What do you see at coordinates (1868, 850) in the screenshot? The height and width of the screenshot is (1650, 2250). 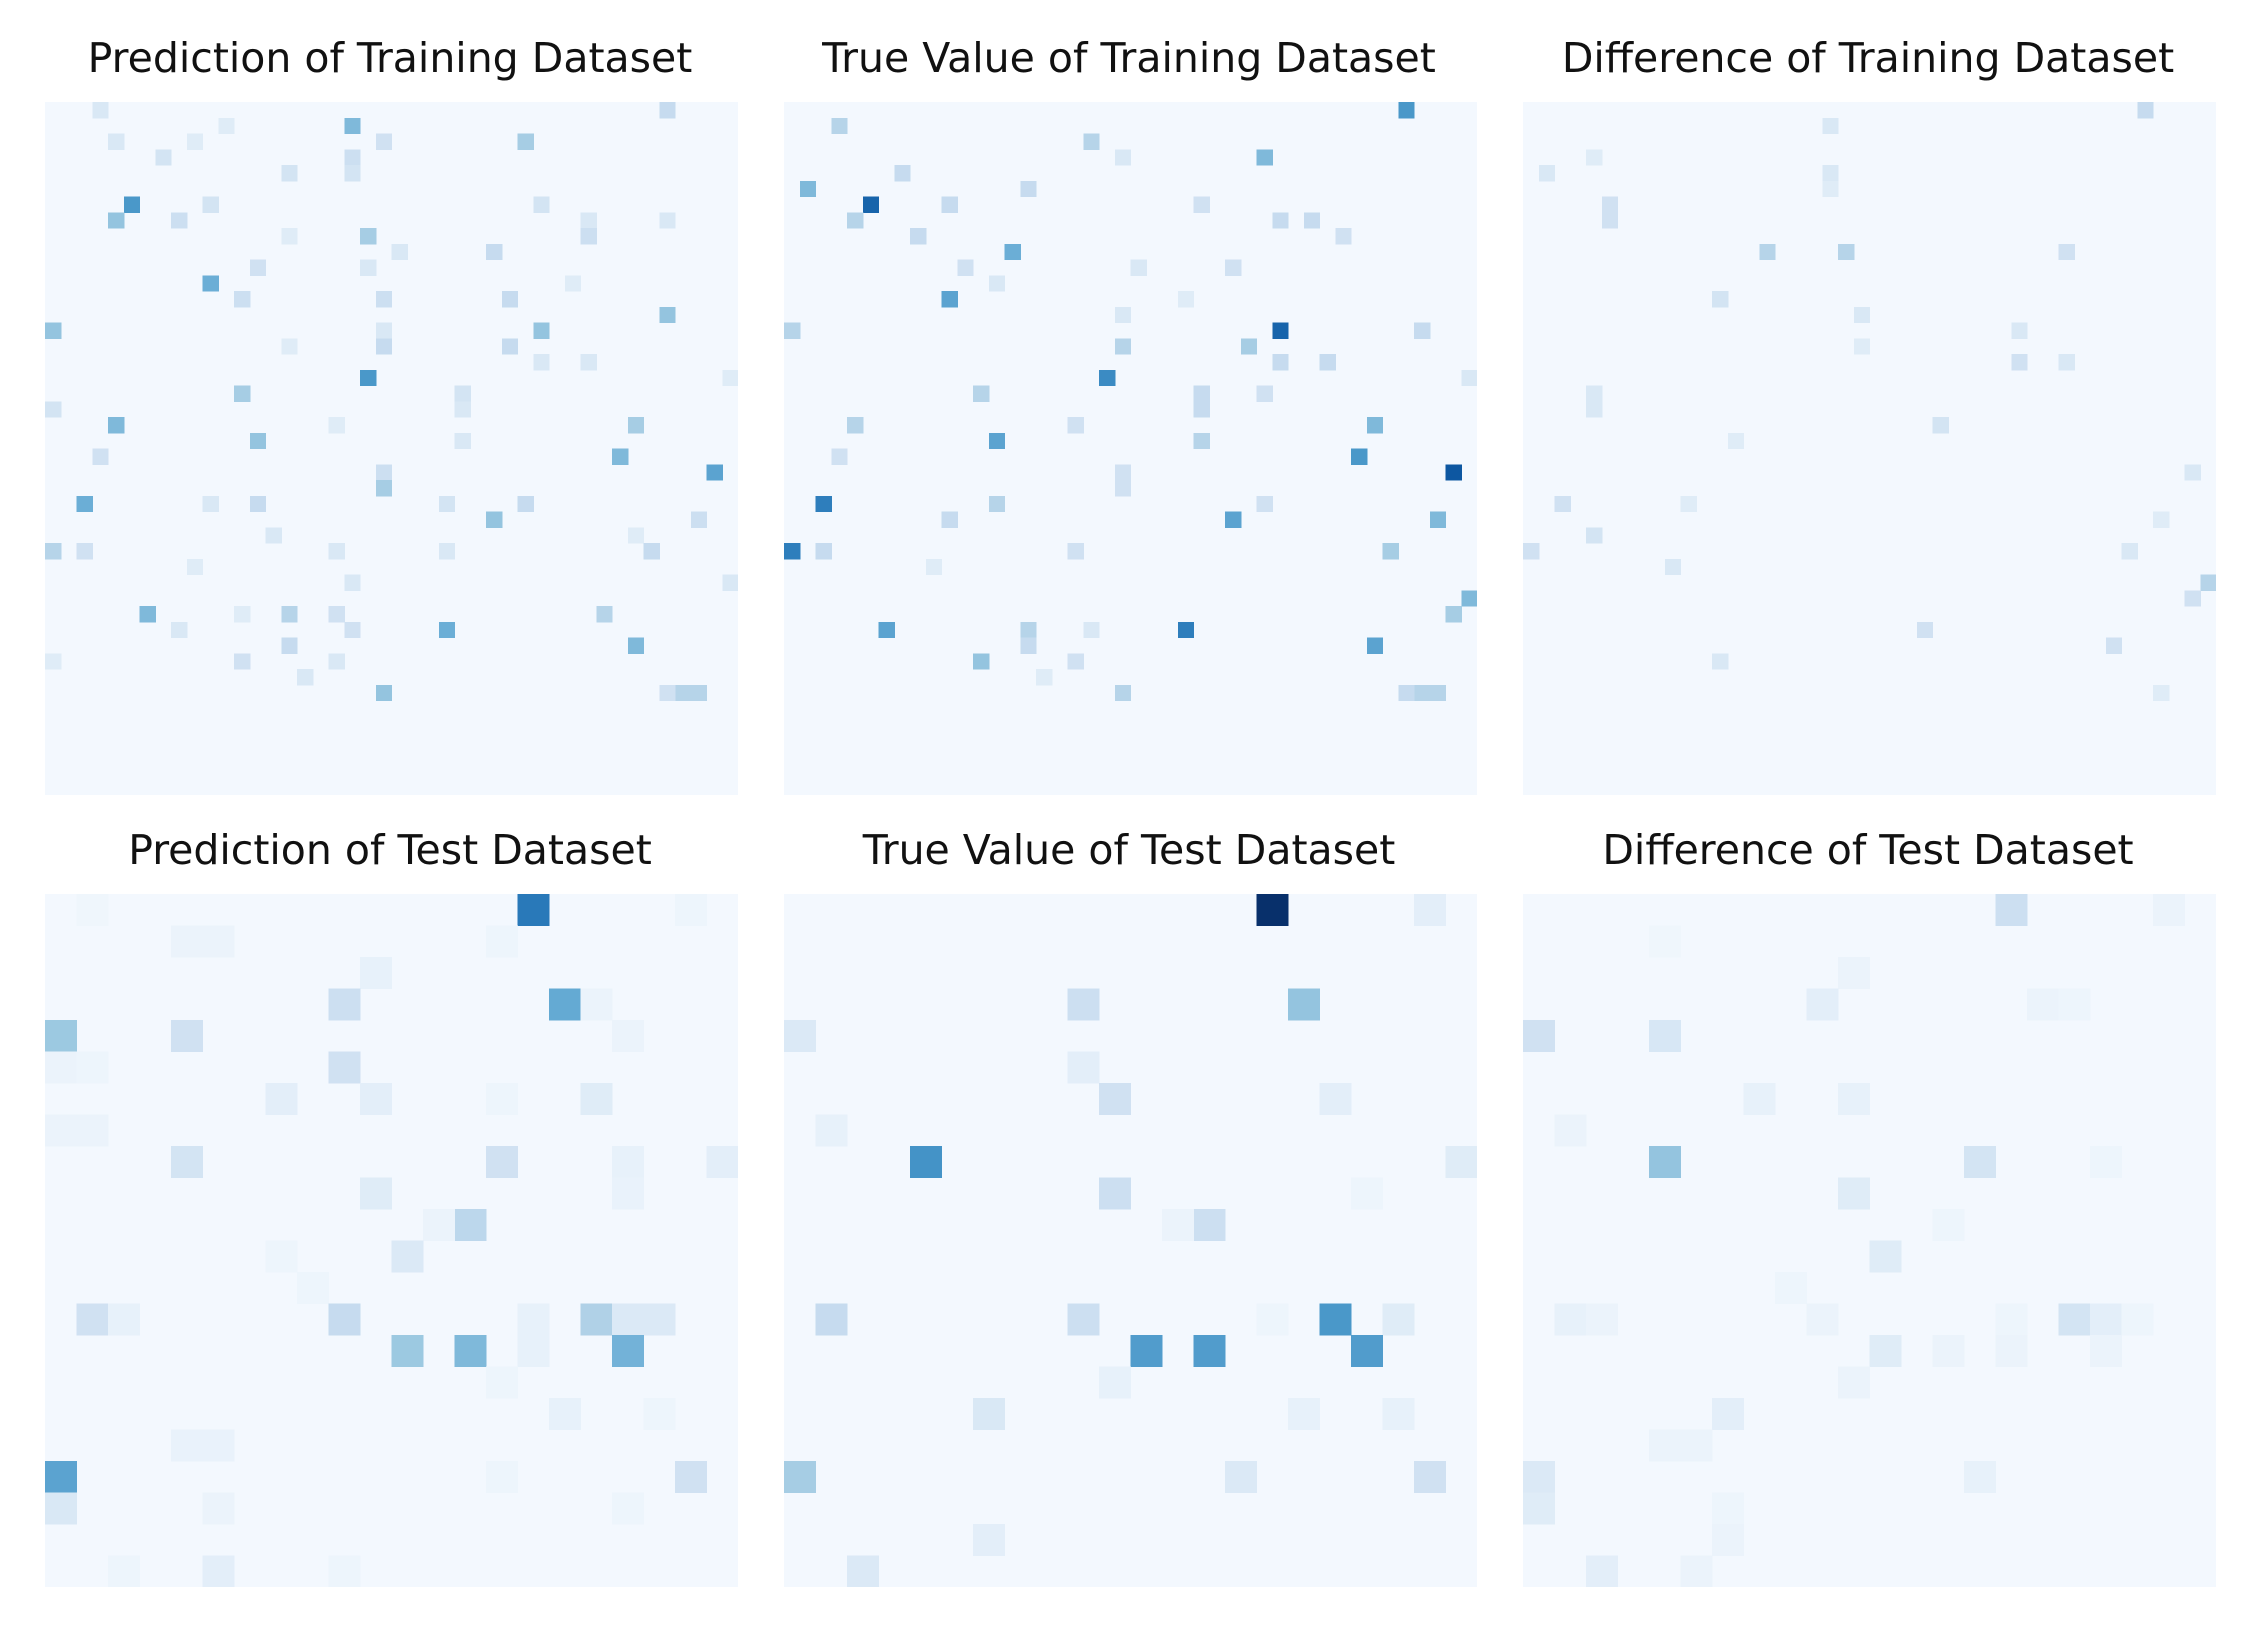 I see `panel-title: Difference of Test Dataset` at bounding box center [1868, 850].